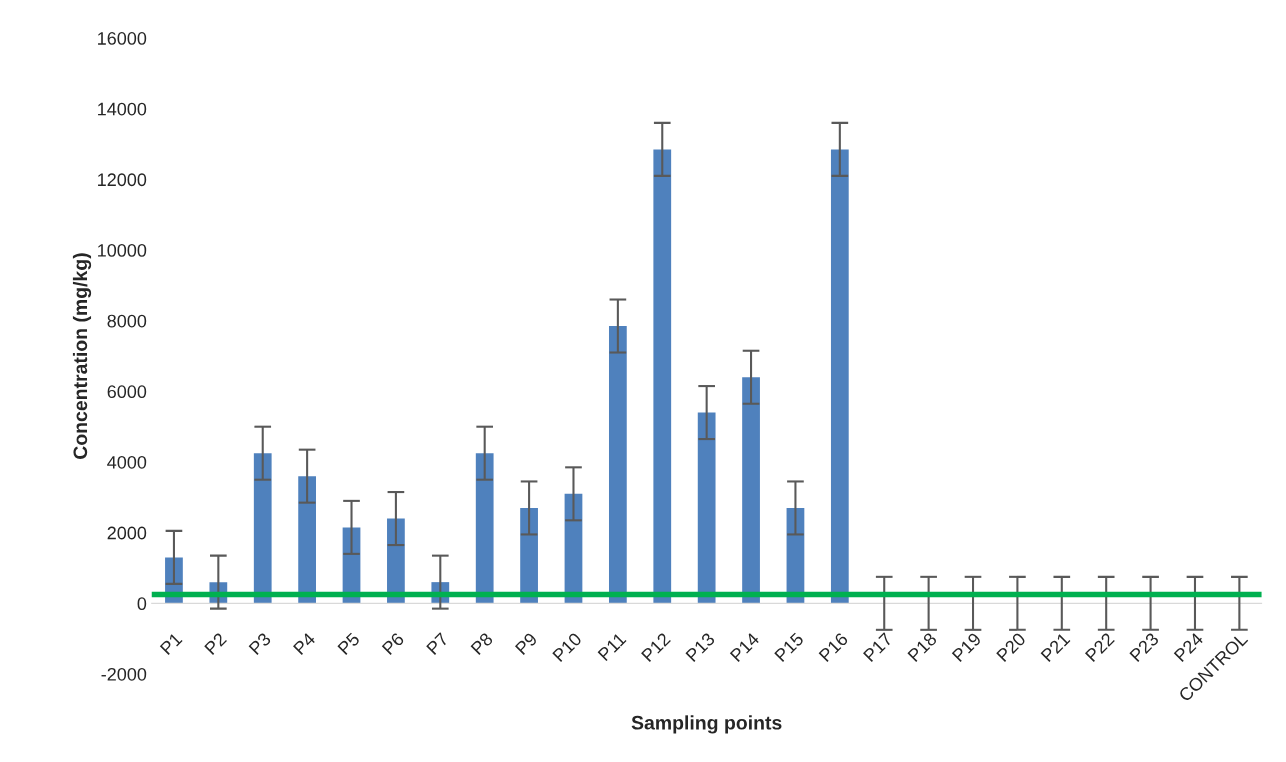  I want to click on x-tick-label: P10, so click(567, 647).